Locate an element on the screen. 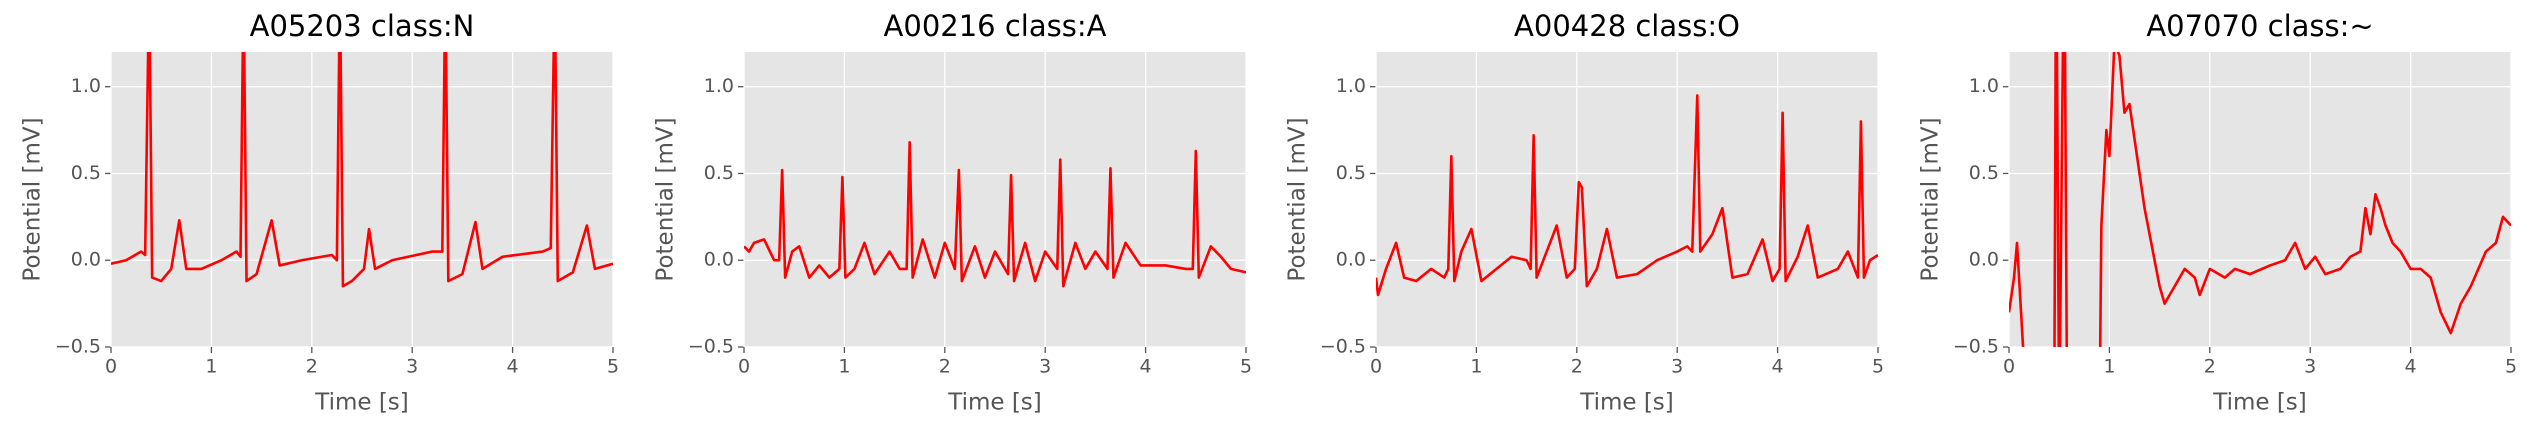  chart-title: A00428 class:O is located at coordinates (1627, 26).